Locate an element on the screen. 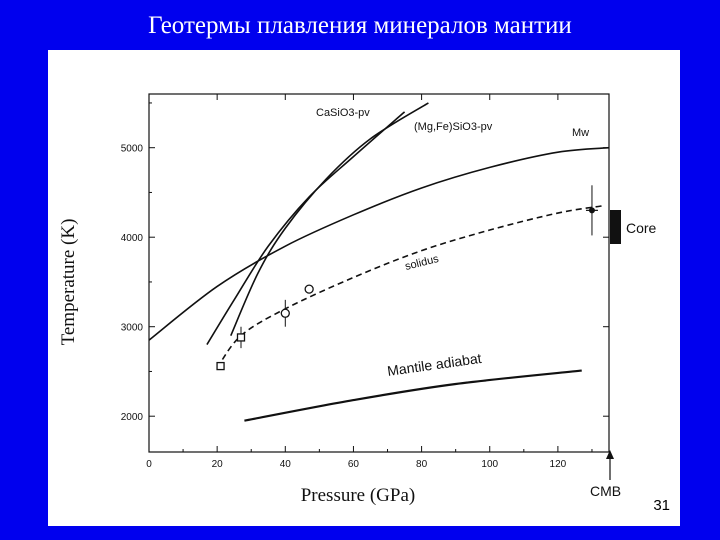  y-tick-label-5000: 5000 is located at coordinates (132, 149).